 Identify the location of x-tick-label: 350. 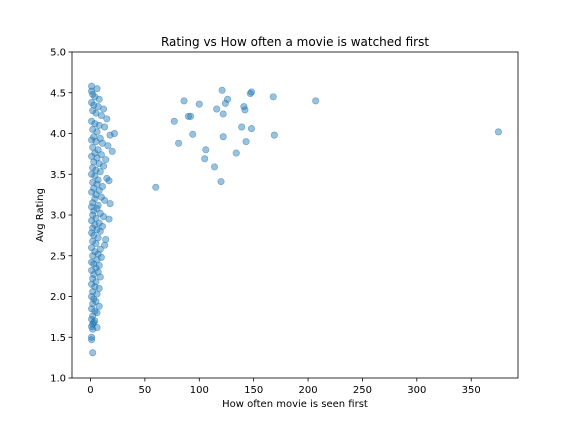
(471, 390).